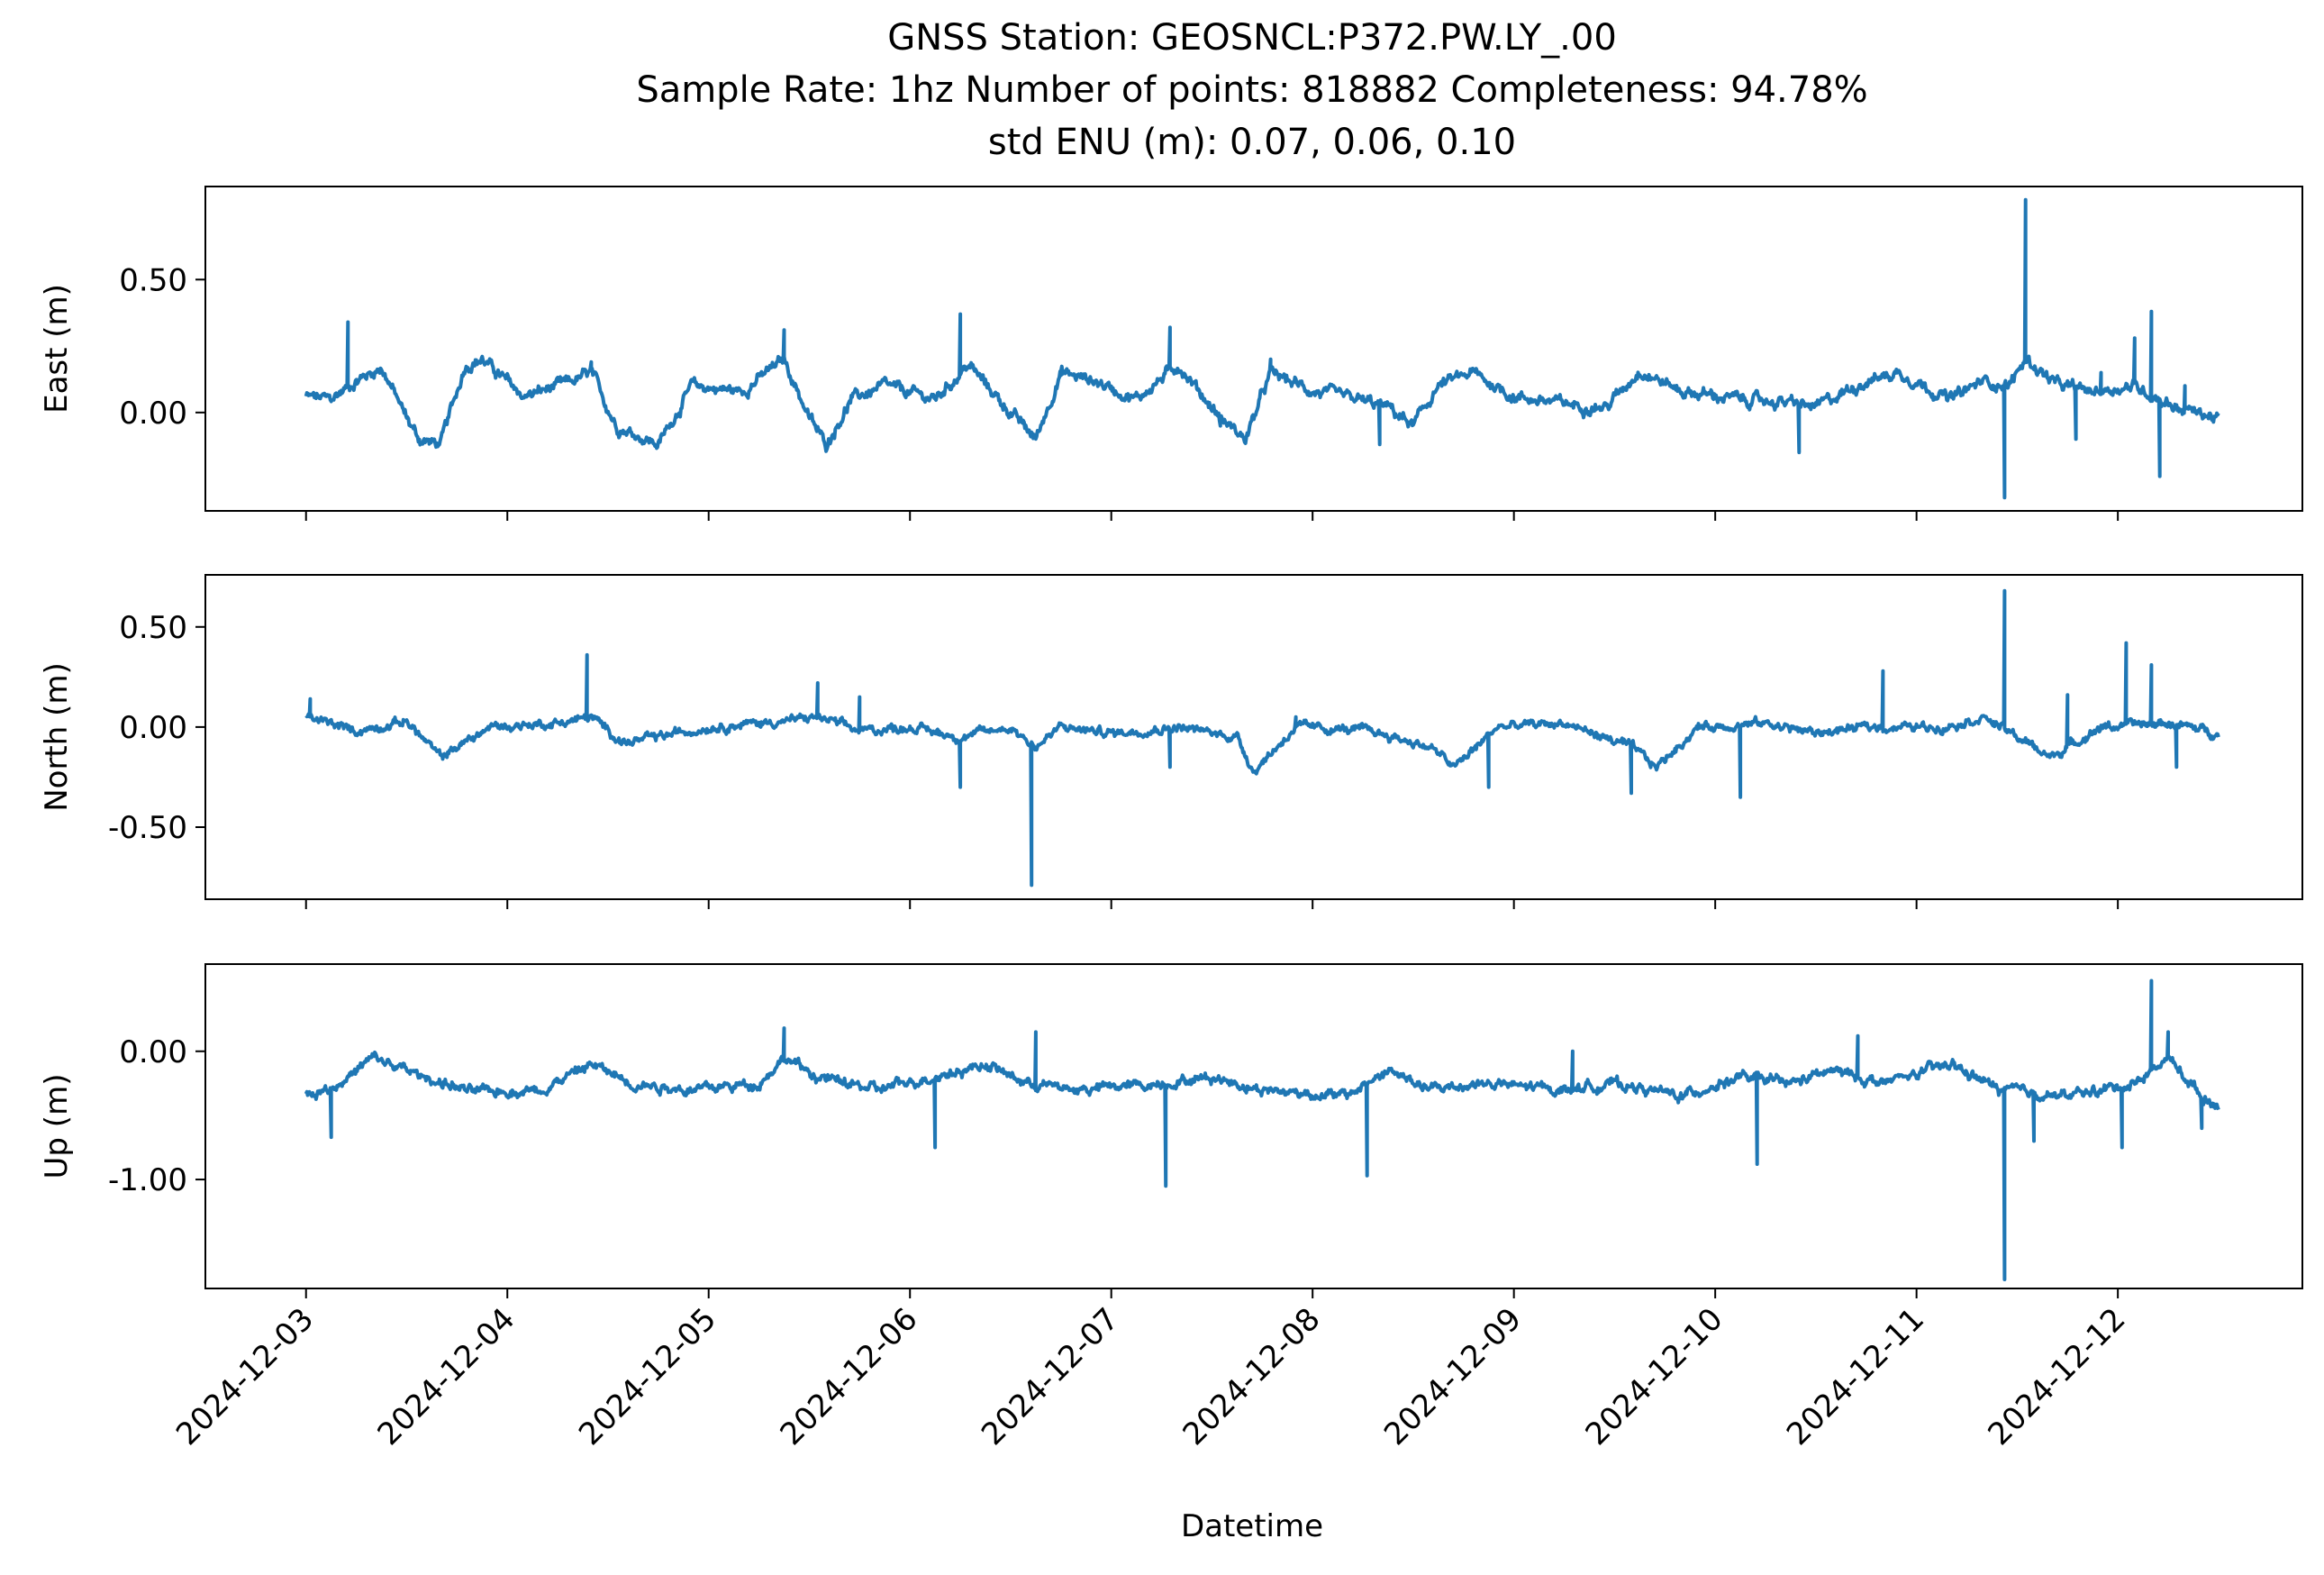  I want to click on x-tick-label: 2024-12-10, so click(1655, 1376).